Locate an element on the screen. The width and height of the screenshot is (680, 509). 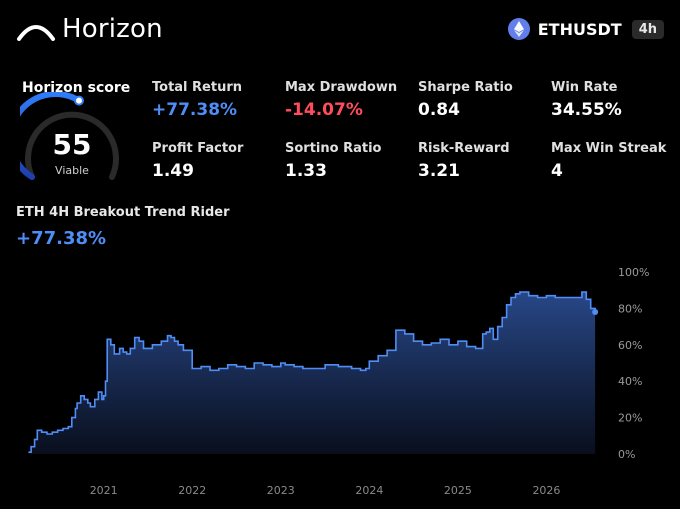
metric-value: -14.07% is located at coordinates (324, 110).